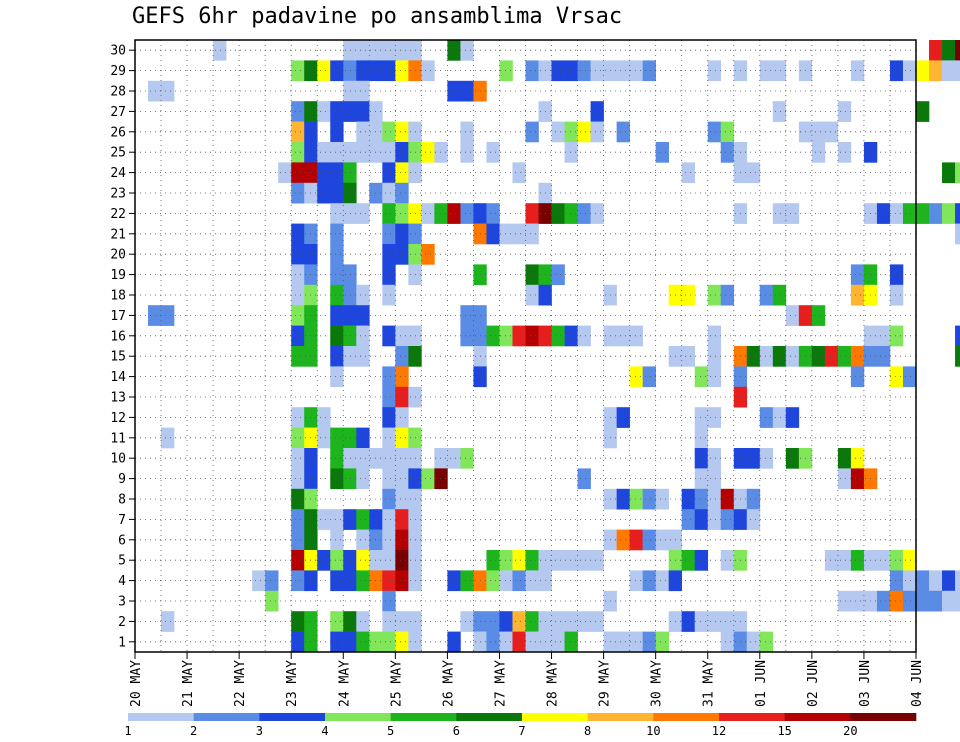 Image resolution: width=960 pixels, height=742 pixels. What do you see at coordinates (118, 438) in the screenshot?
I see `y-tick-label: 11` at bounding box center [118, 438].